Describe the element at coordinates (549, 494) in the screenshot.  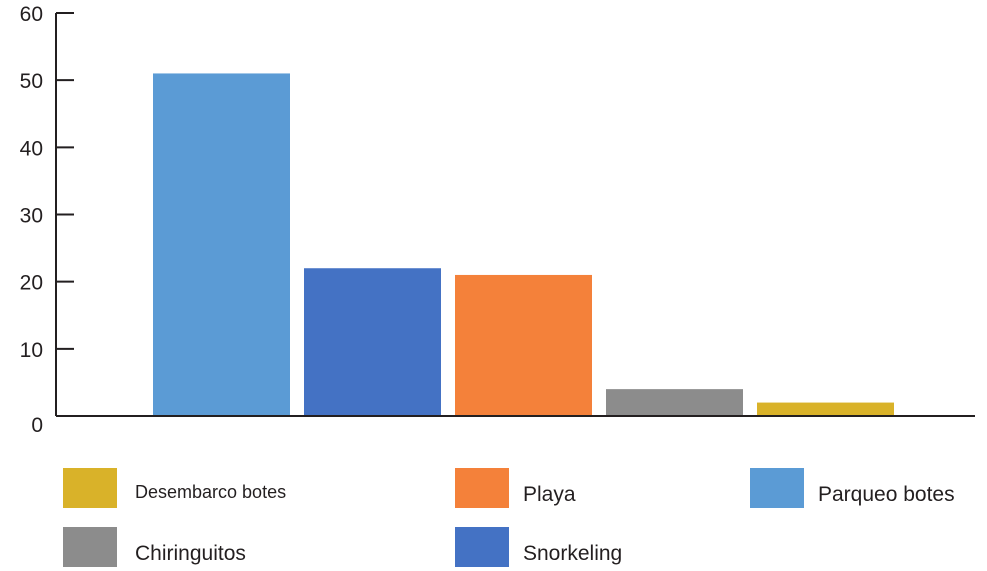
I see `legend-label-playa: Playa` at that location.